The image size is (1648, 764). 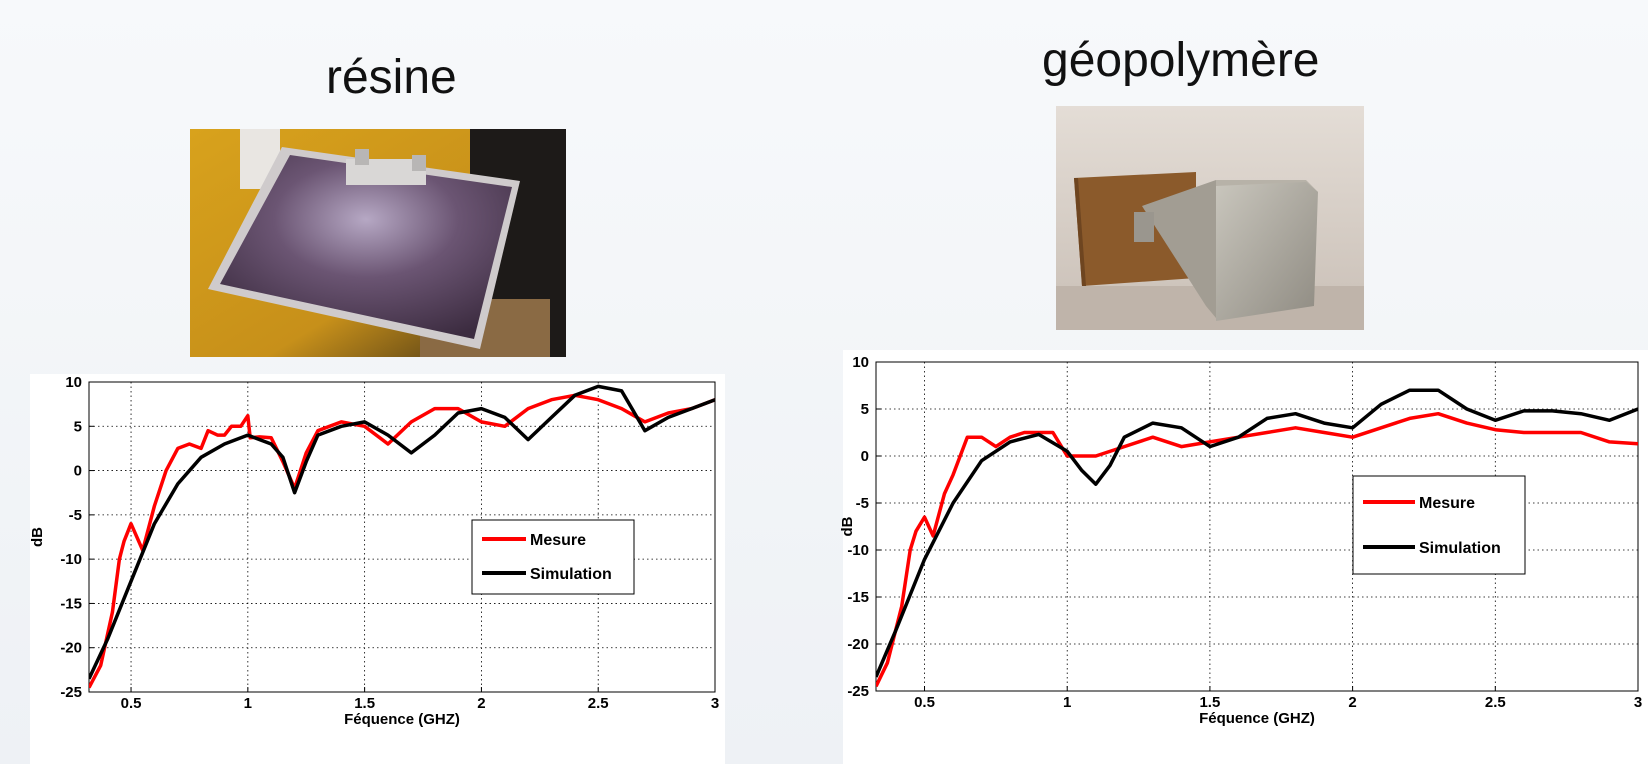 What do you see at coordinates (1210, 218) in the screenshot?
I see `geopolymer-horn-antenna-photo` at bounding box center [1210, 218].